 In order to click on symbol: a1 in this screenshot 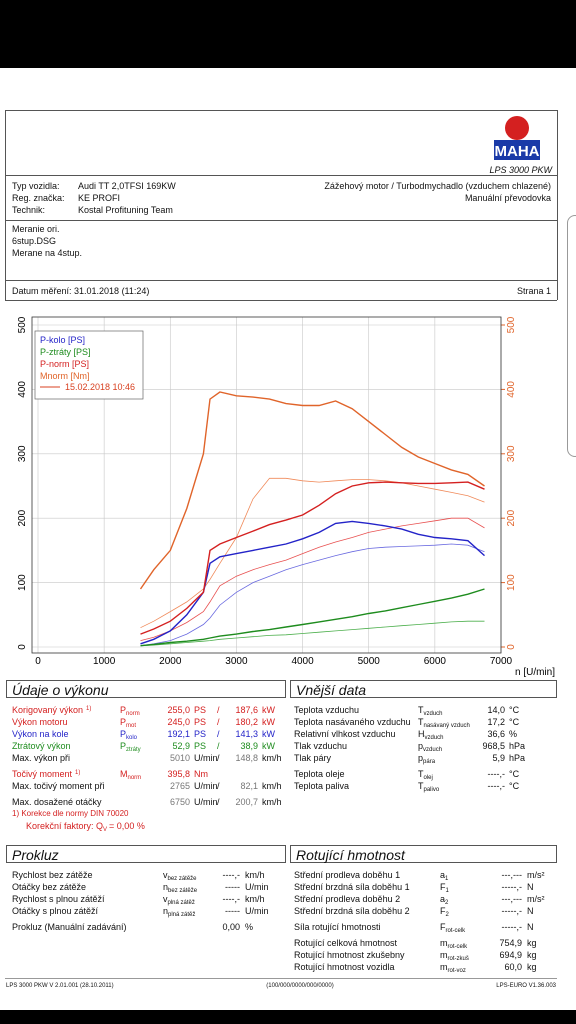, I will do `click(444, 875)`.